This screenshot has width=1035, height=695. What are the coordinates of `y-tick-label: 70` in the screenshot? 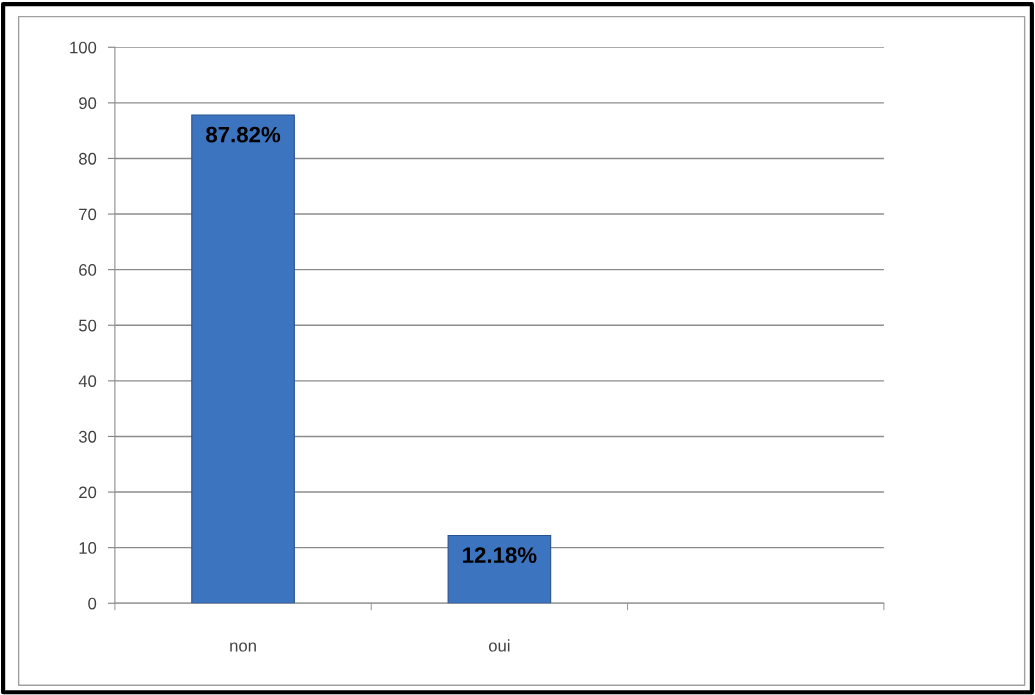 It's located at (88, 214).